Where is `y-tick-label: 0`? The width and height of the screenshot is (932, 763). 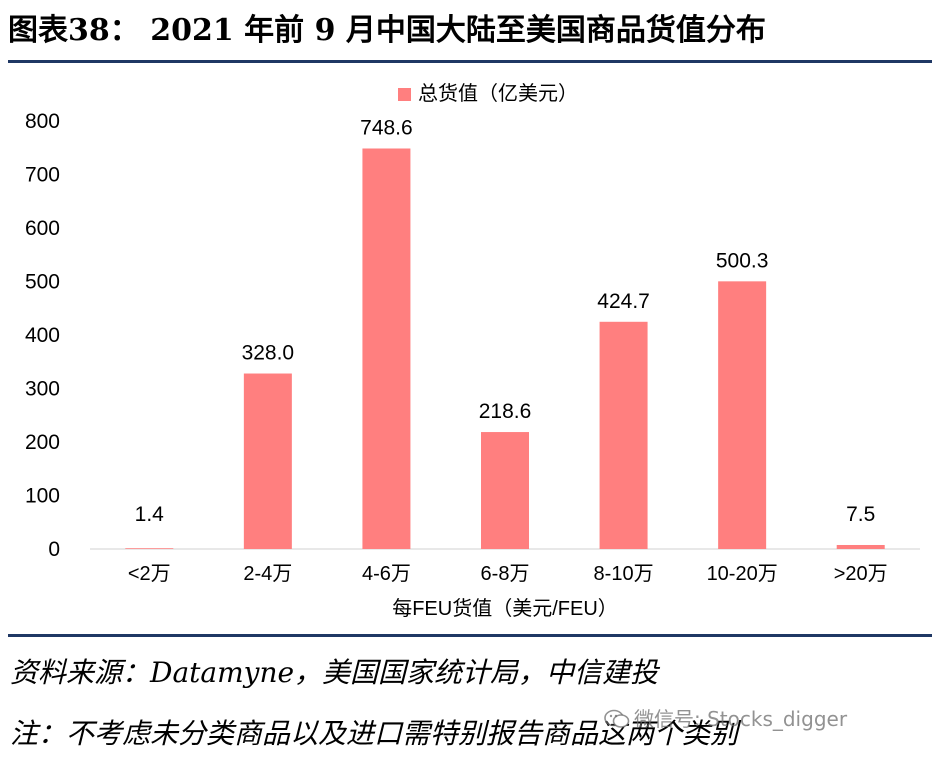 y-tick-label: 0 is located at coordinates (54, 549).